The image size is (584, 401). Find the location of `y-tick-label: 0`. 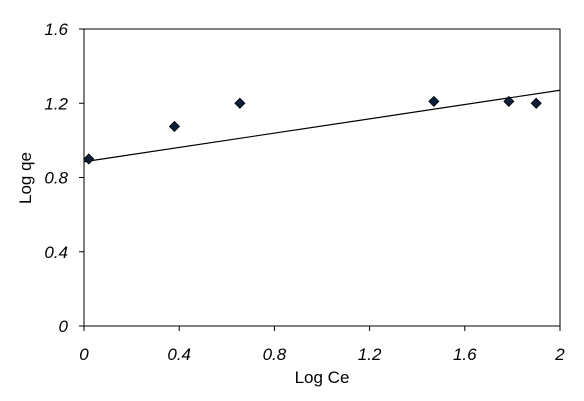

y-tick-label: 0 is located at coordinates (64, 326).